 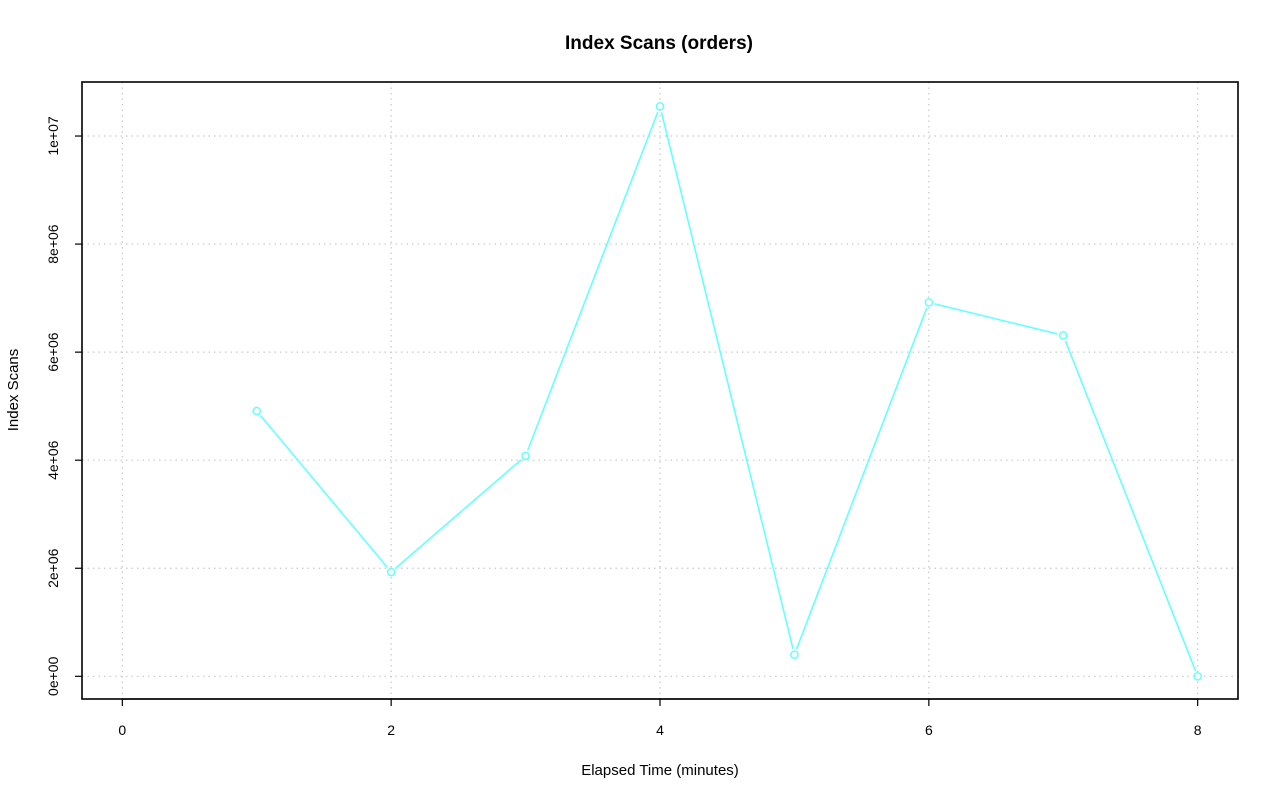 I want to click on y-axis-label: Index Scans, so click(x=13, y=390).